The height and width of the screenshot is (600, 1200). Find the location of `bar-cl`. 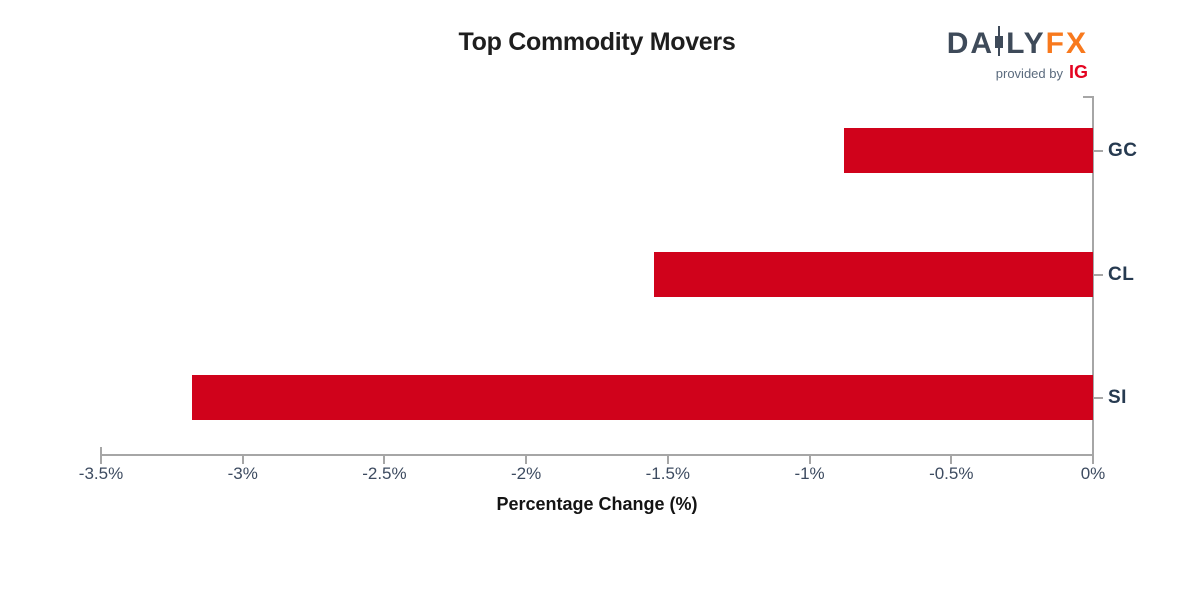

bar-cl is located at coordinates (873, 274).